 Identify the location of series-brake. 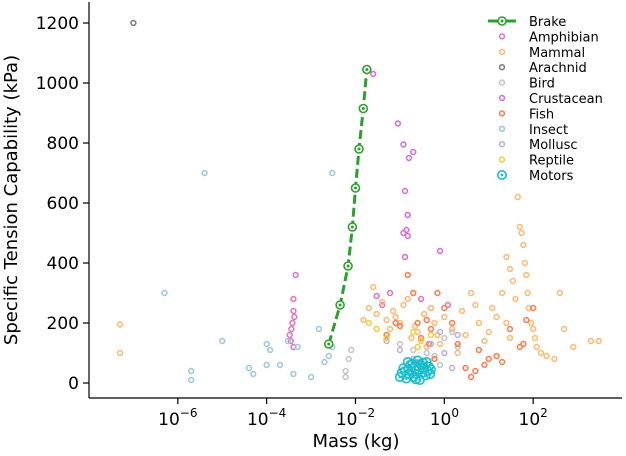
(347, 206).